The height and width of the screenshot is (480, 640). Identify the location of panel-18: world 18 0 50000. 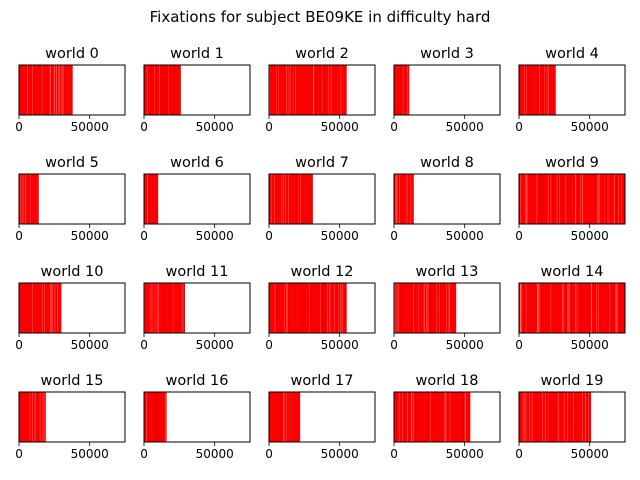
(445, 417).